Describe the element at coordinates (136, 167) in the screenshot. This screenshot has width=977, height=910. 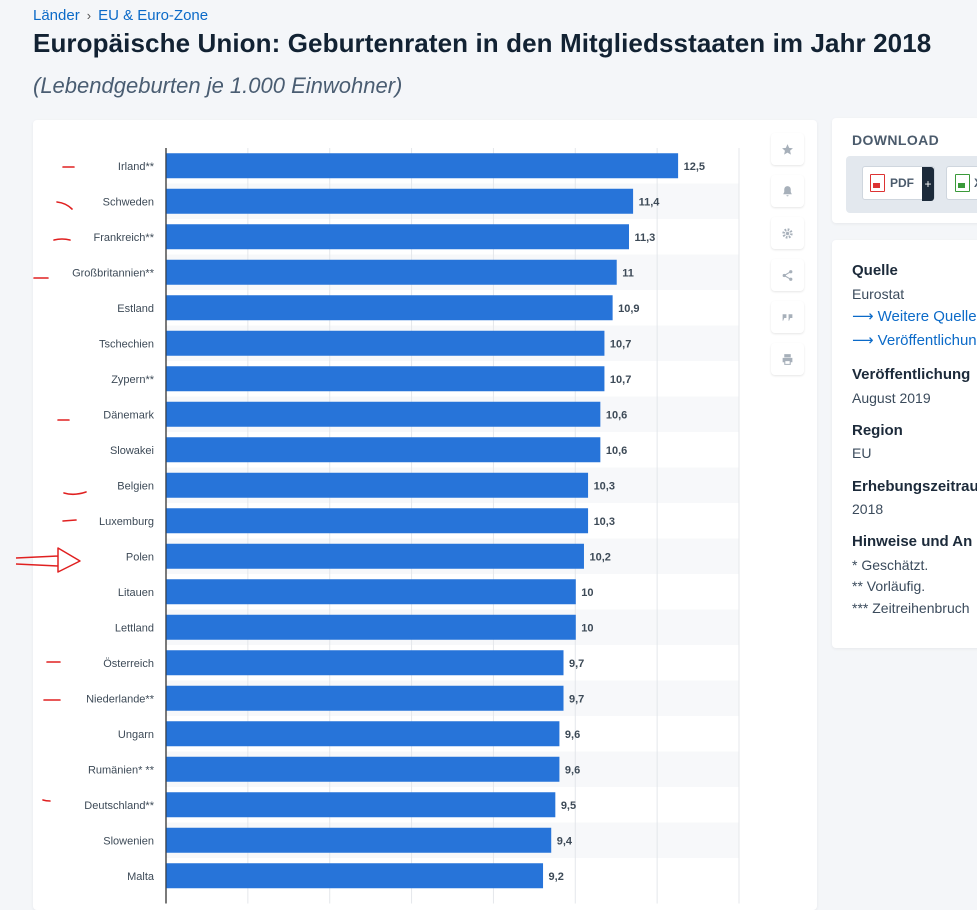
I see `category-label: Irland**` at that location.